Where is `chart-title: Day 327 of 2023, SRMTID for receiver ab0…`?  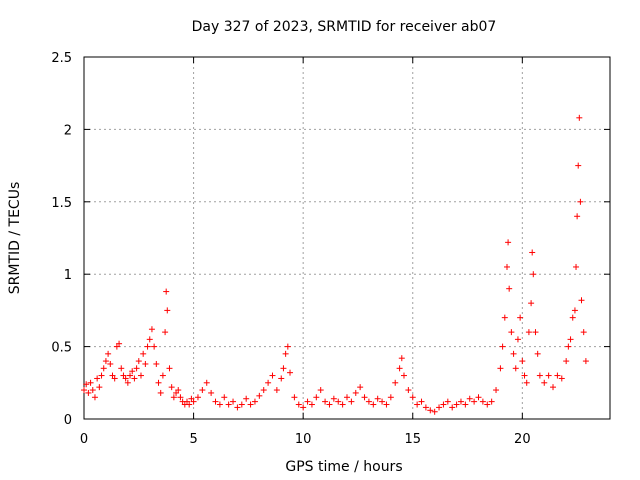
chart-title: Day 327 of 2023, SRMTID for receiver ab0… is located at coordinates (344, 27).